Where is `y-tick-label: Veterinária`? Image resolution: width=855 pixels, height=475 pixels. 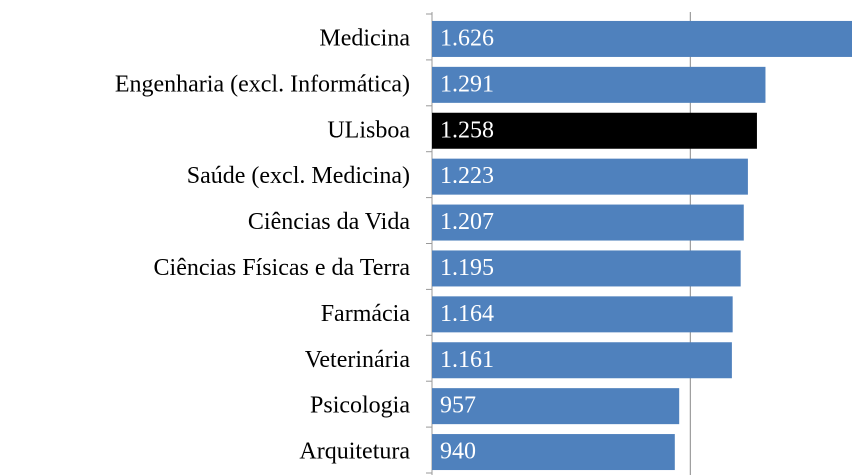
y-tick-label: Veterinária is located at coordinates (358, 360).